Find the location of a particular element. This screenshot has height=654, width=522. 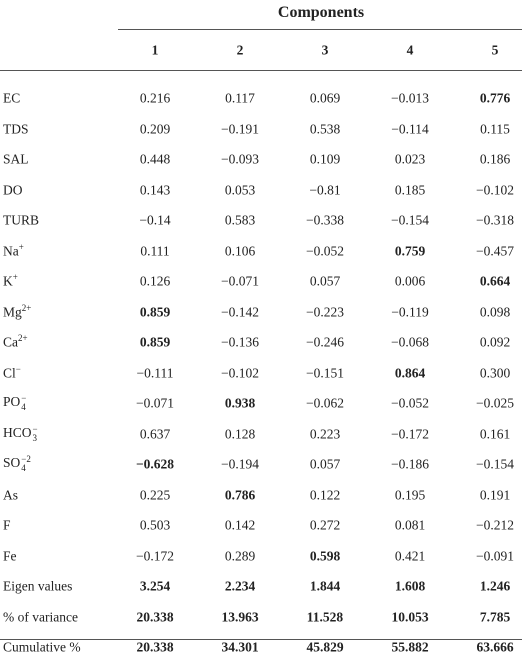

cell: 0.938 is located at coordinates (240, 403).